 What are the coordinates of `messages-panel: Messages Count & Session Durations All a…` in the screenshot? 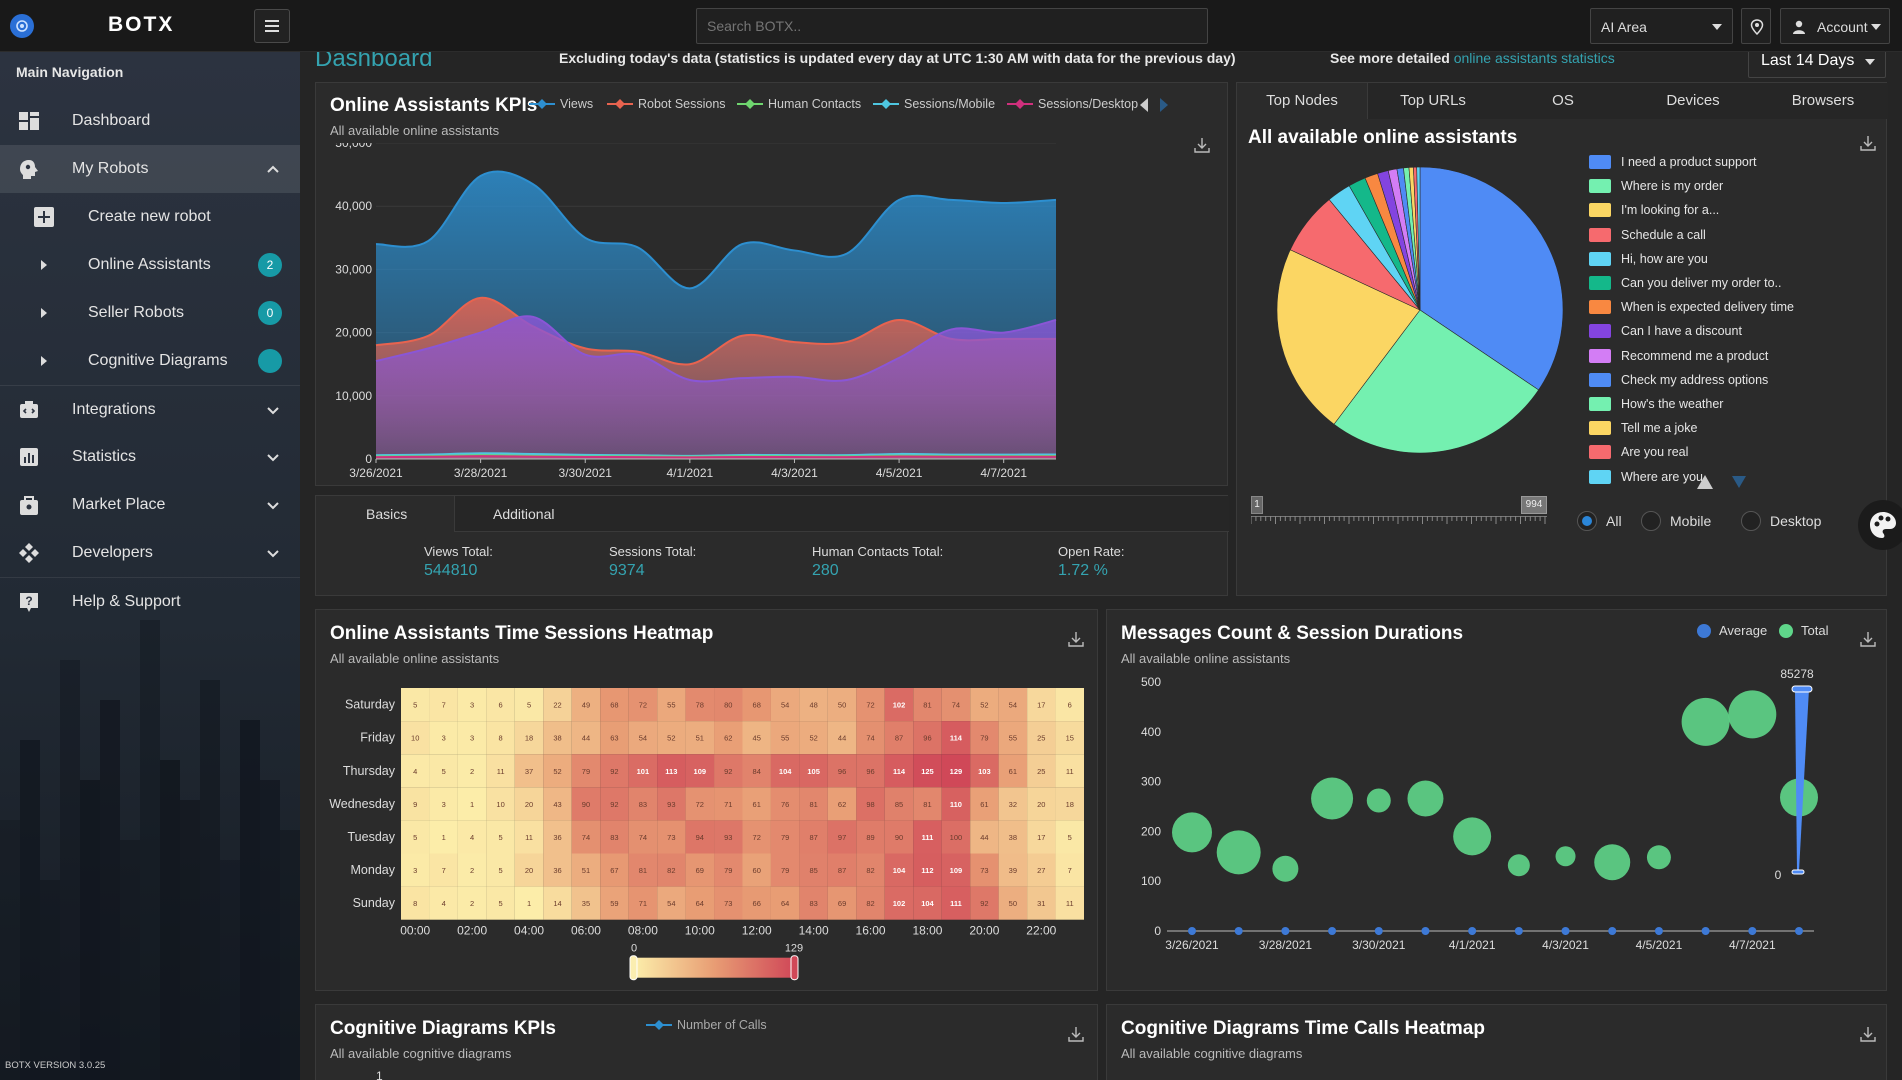 It's located at (1496, 800).